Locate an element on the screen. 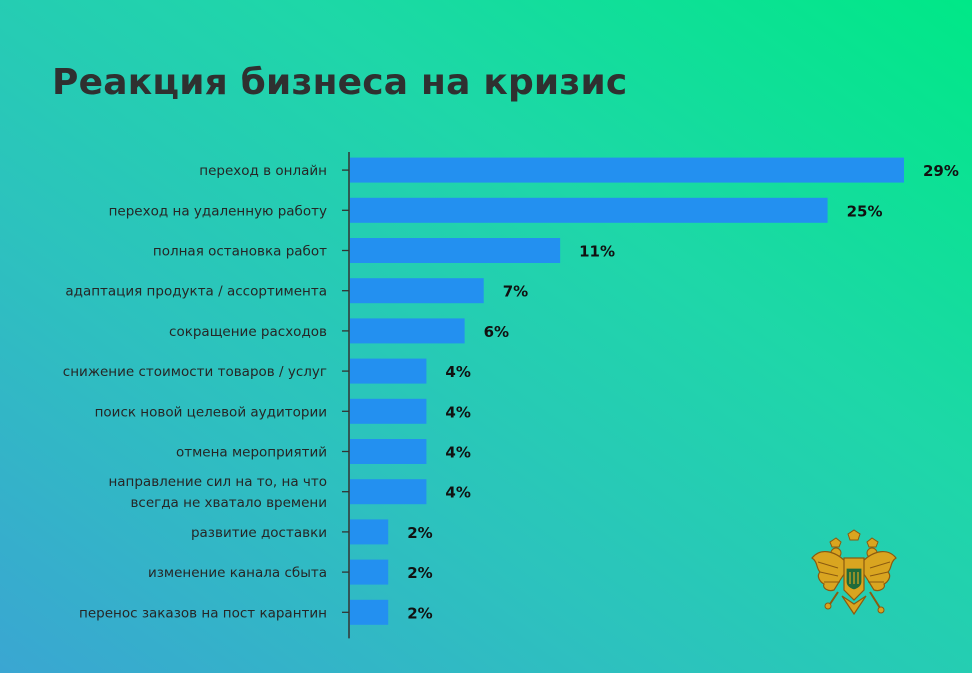  category-label: переход в онлайн is located at coordinates (263, 171).